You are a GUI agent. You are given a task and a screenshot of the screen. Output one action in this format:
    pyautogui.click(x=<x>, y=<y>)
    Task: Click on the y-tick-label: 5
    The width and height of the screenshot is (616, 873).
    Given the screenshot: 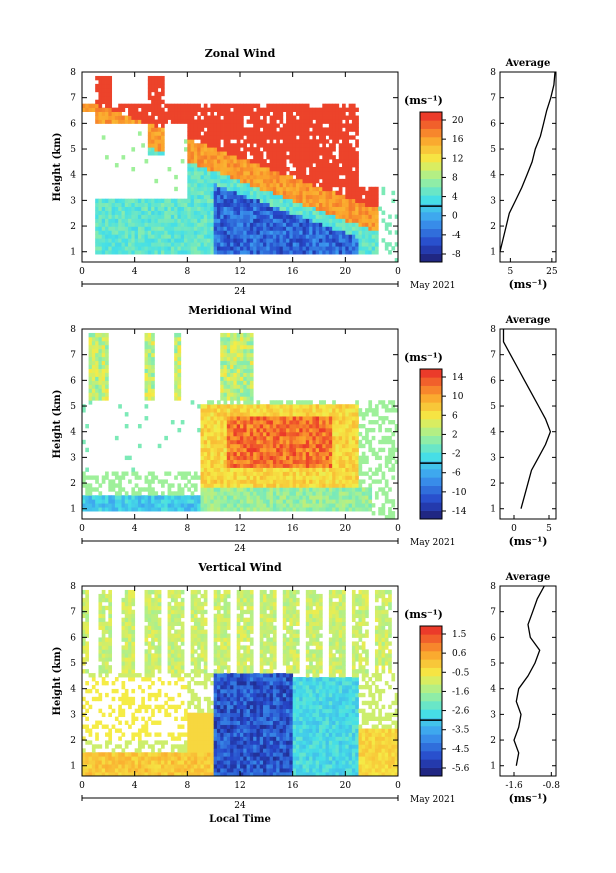 What is the action you would take?
    pyautogui.click(x=73, y=407)
    